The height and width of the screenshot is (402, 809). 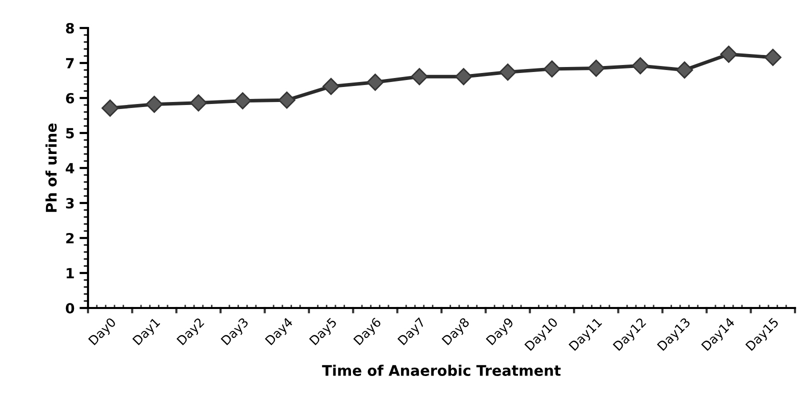 I want to click on y-tick-label: 0, so click(x=70, y=308).